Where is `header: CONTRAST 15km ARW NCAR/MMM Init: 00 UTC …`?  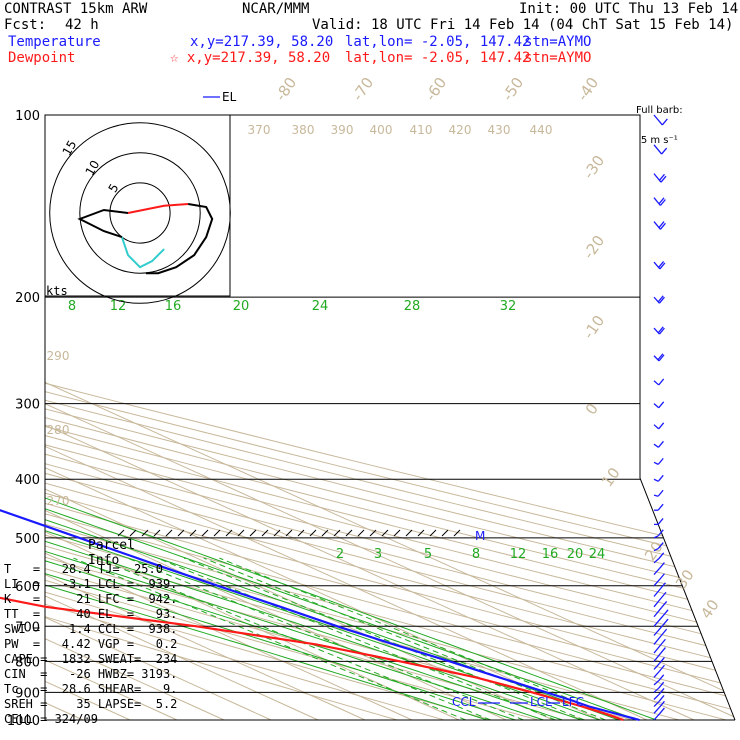
header: CONTRAST 15km ARW NCAR/MMM Init: 00 UTC … is located at coordinates (370, 35).